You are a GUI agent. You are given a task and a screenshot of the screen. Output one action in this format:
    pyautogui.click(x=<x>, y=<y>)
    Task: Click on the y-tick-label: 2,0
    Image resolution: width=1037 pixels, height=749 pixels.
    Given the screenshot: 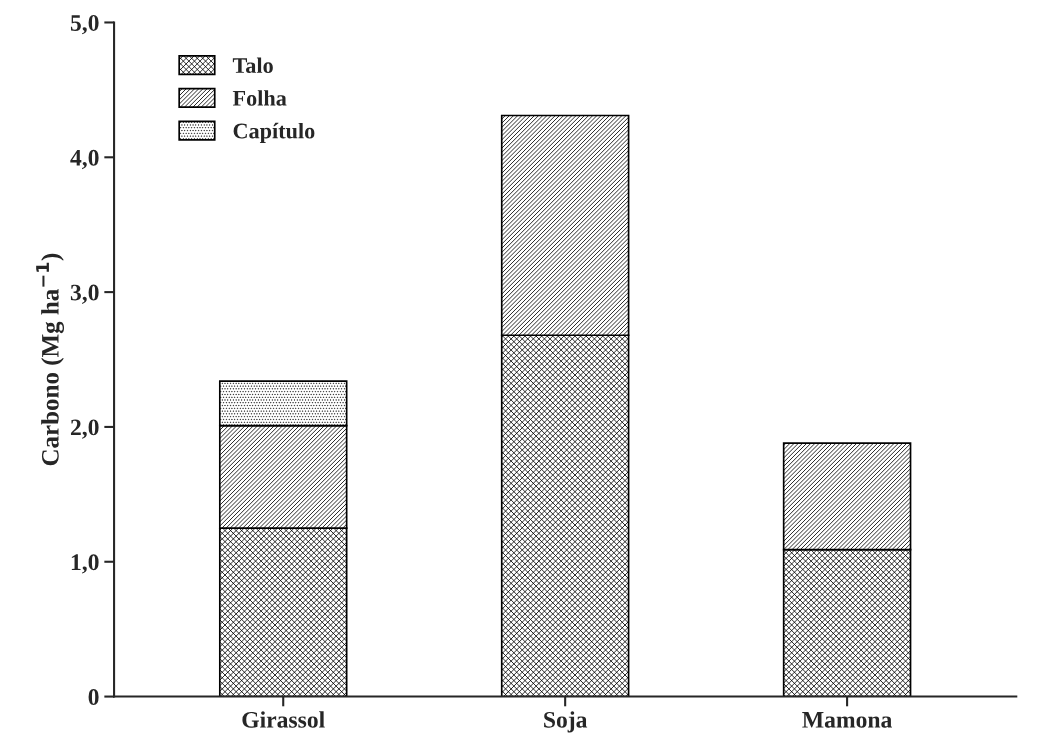 What is the action you would take?
    pyautogui.click(x=84, y=429)
    